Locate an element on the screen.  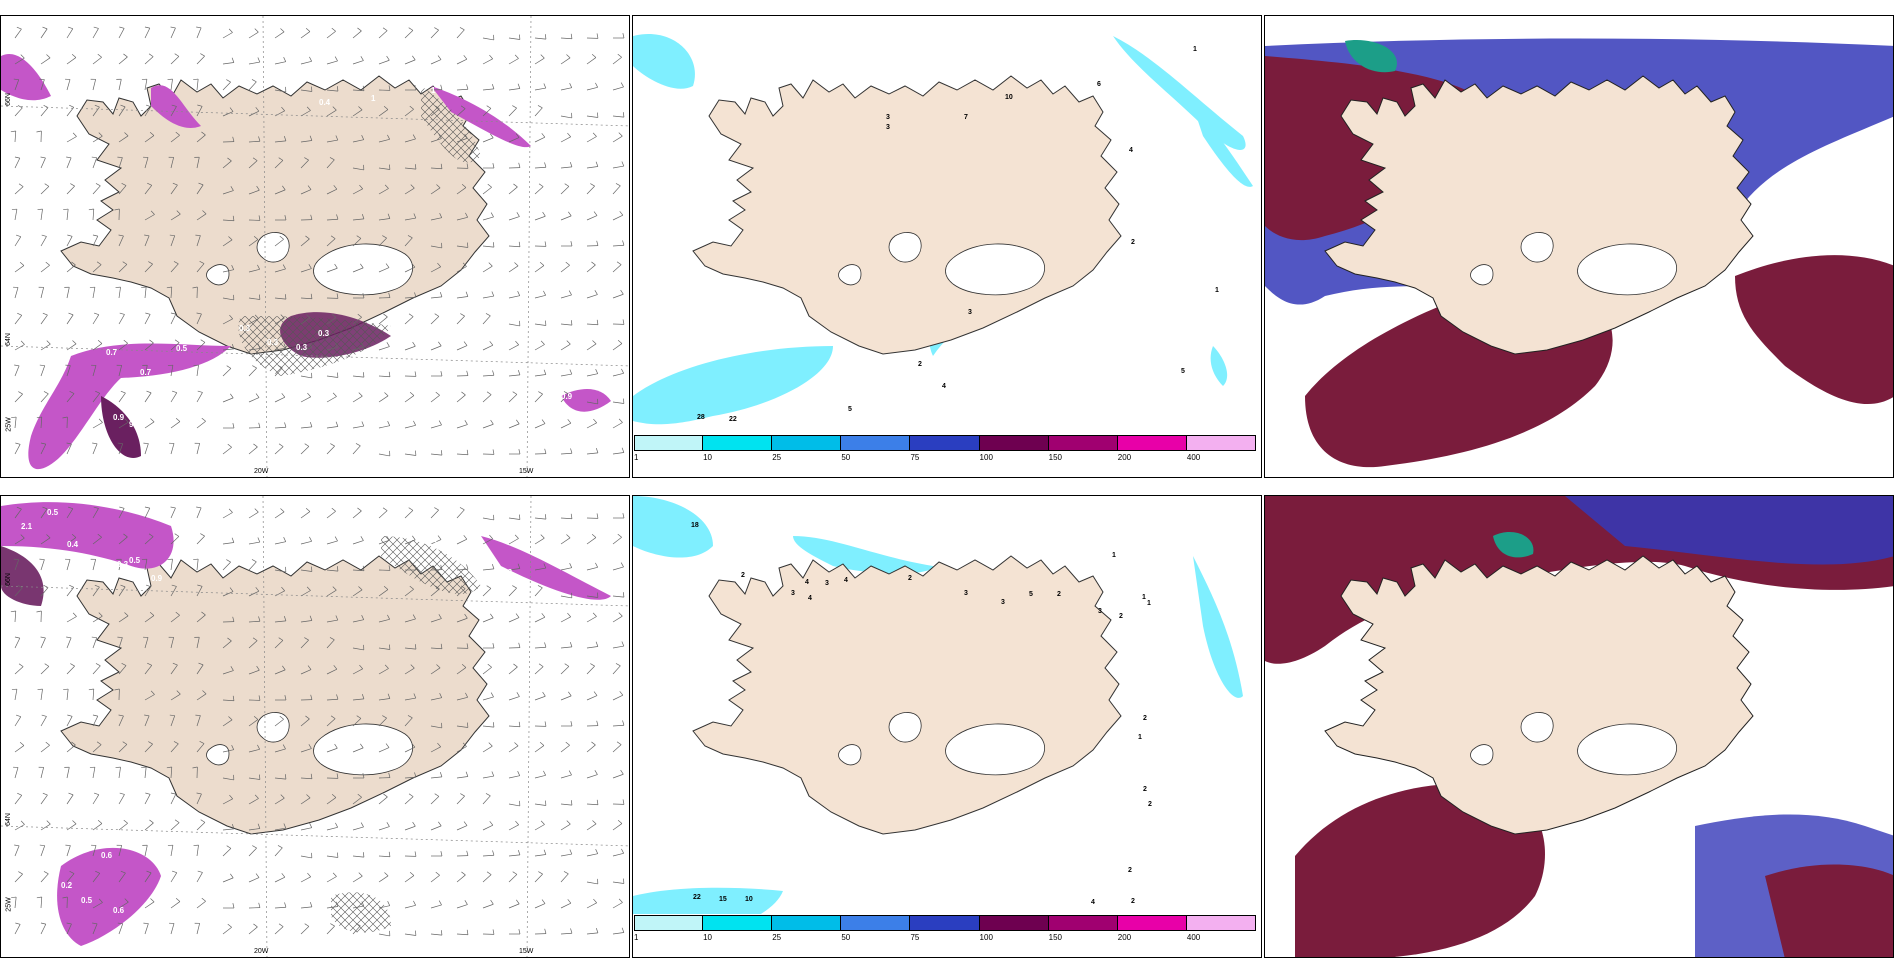
colorbar-tick: 10 is located at coordinates (707, 937).